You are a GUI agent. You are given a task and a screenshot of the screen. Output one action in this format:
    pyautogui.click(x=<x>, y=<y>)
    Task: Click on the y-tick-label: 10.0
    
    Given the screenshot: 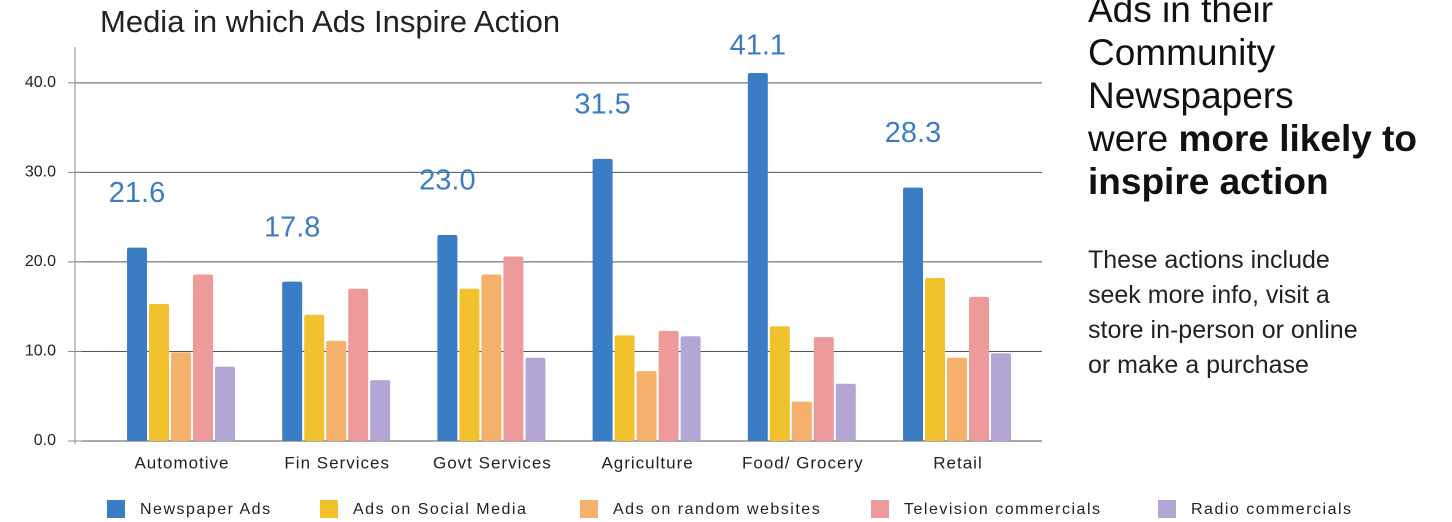 What is the action you would take?
    pyautogui.click(x=40, y=351)
    